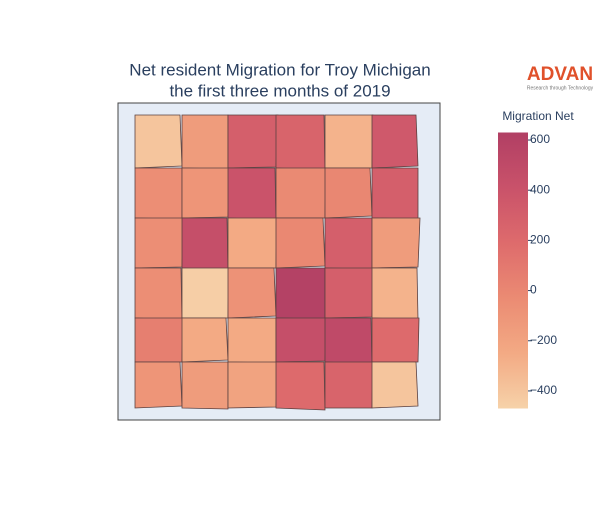 The width and height of the screenshot is (600, 505). What do you see at coordinates (560, 88) in the screenshot?
I see `logo-tagline: Research through Technology` at bounding box center [560, 88].